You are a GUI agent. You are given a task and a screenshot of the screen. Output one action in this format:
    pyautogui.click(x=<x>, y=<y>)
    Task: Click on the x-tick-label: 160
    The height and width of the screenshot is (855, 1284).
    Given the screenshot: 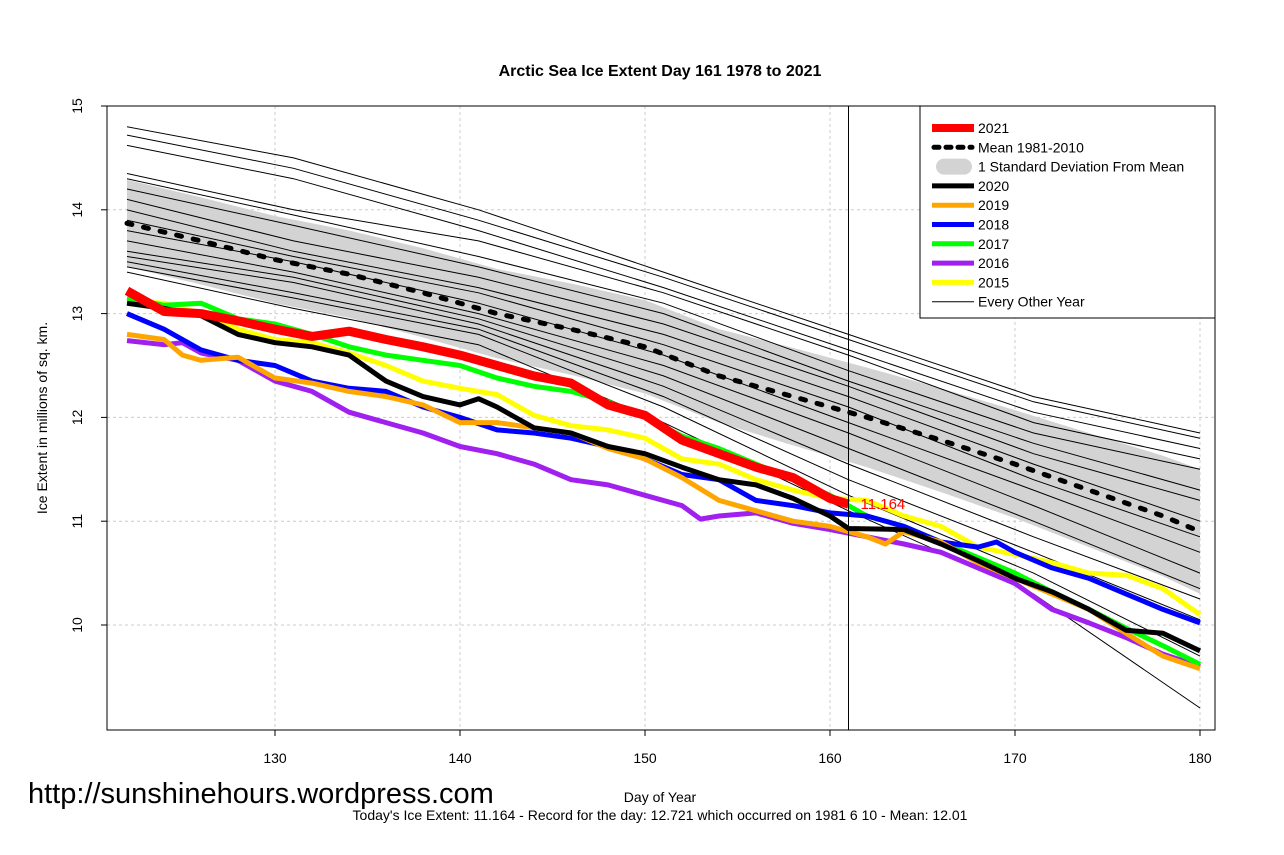 What is the action you would take?
    pyautogui.click(x=830, y=758)
    